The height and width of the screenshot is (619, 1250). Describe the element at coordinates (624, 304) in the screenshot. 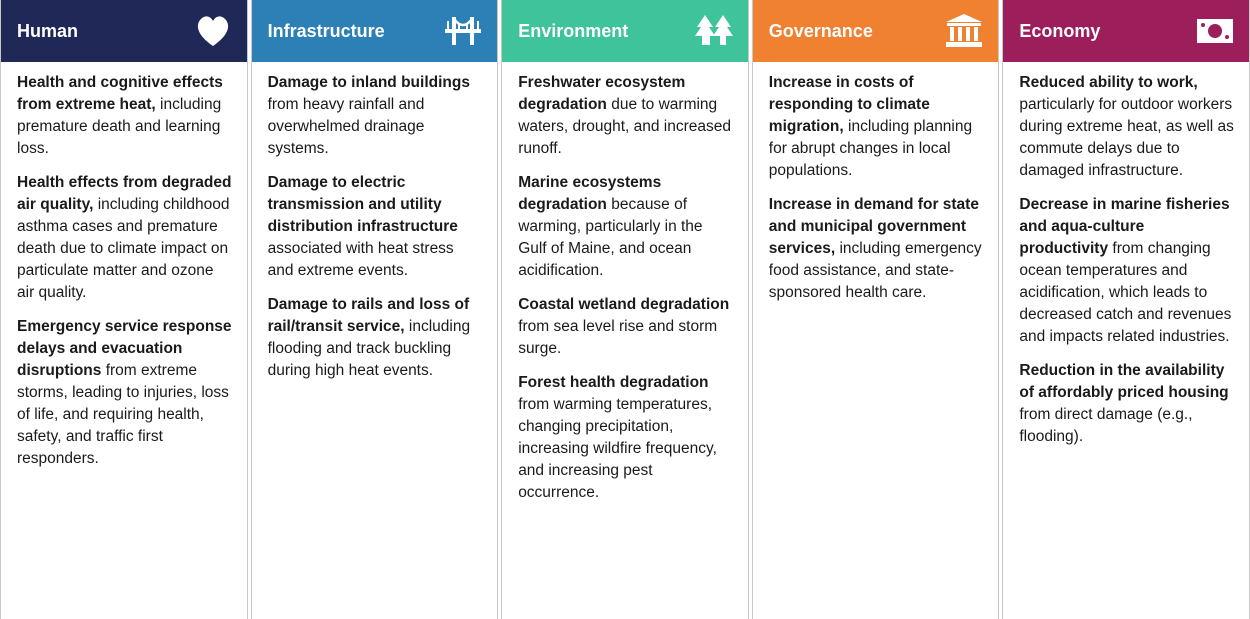

I see `impact-heading: Coastal wetland degradation` at that location.